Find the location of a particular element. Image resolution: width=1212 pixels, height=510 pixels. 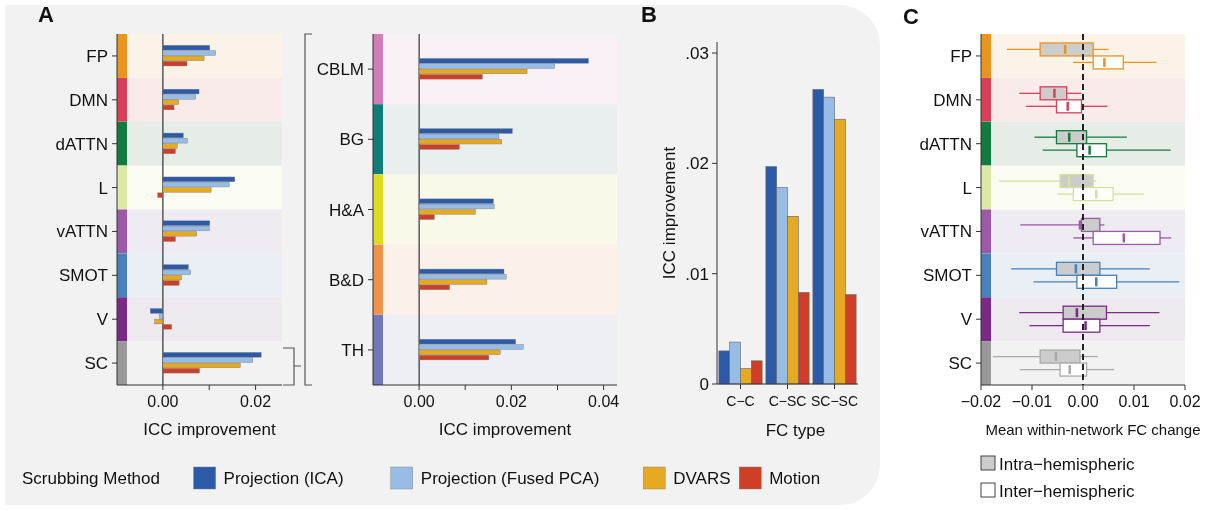

chart-title: A is located at coordinates (46, 14).